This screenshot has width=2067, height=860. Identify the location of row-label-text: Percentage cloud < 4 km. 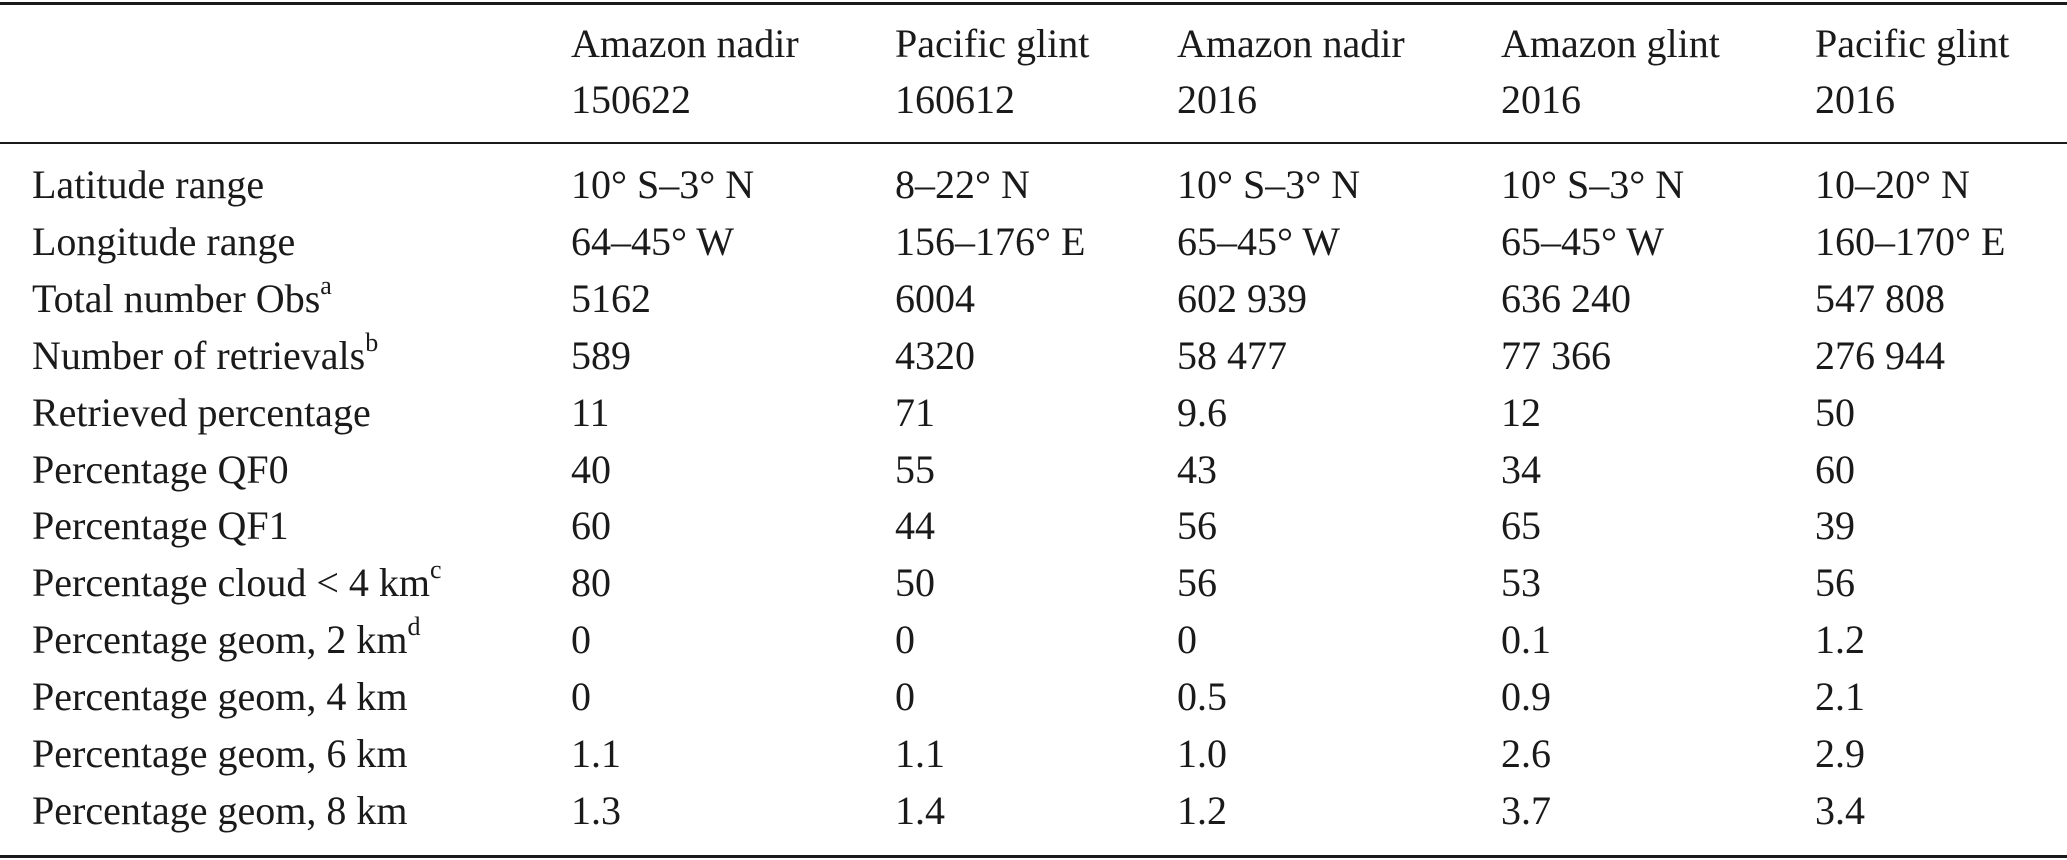
(231, 583).